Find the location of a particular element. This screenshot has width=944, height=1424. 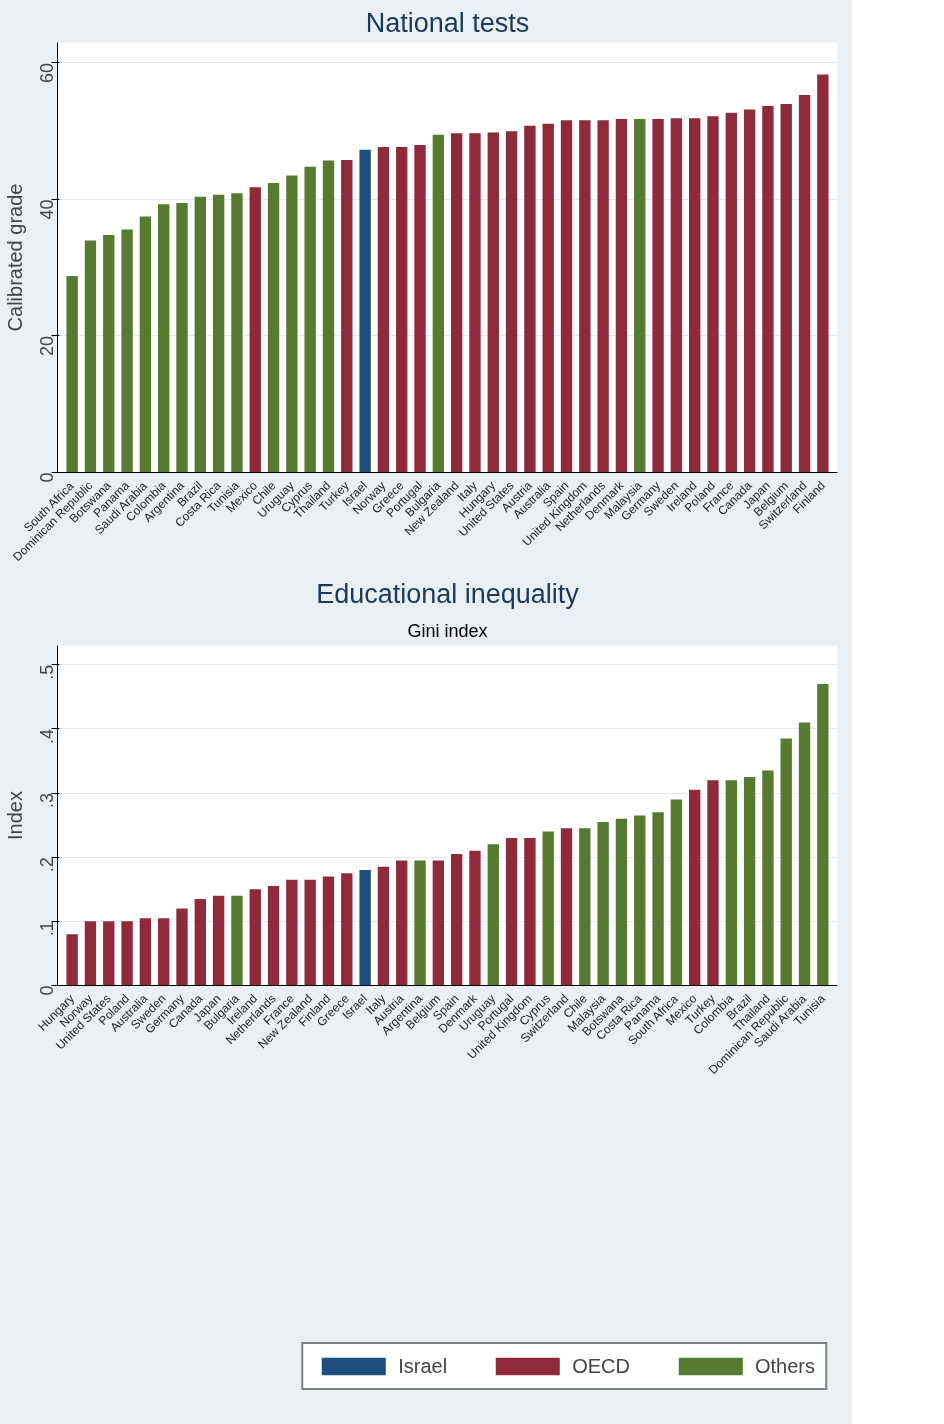

y-tick-label: 40 is located at coordinates (47, 209).